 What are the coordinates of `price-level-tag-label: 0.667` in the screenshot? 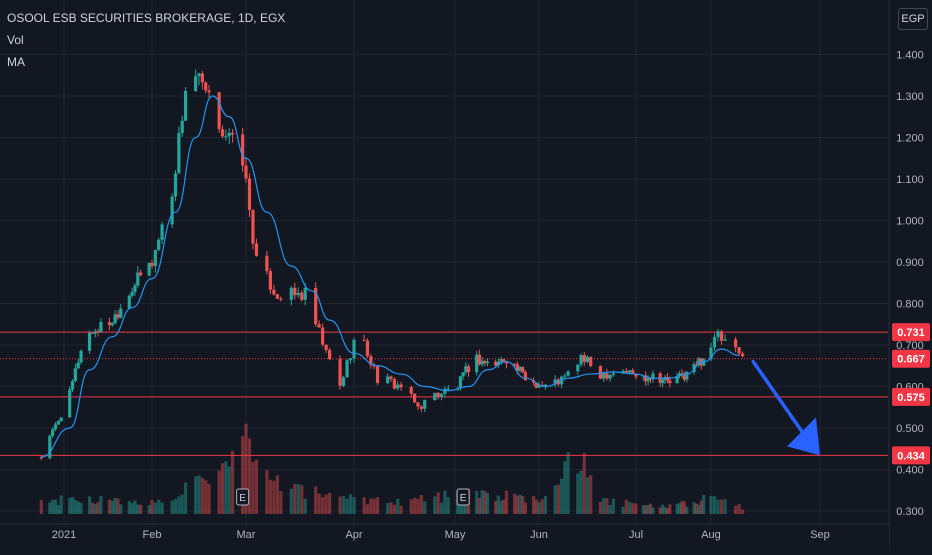 It's located at (911, 360).